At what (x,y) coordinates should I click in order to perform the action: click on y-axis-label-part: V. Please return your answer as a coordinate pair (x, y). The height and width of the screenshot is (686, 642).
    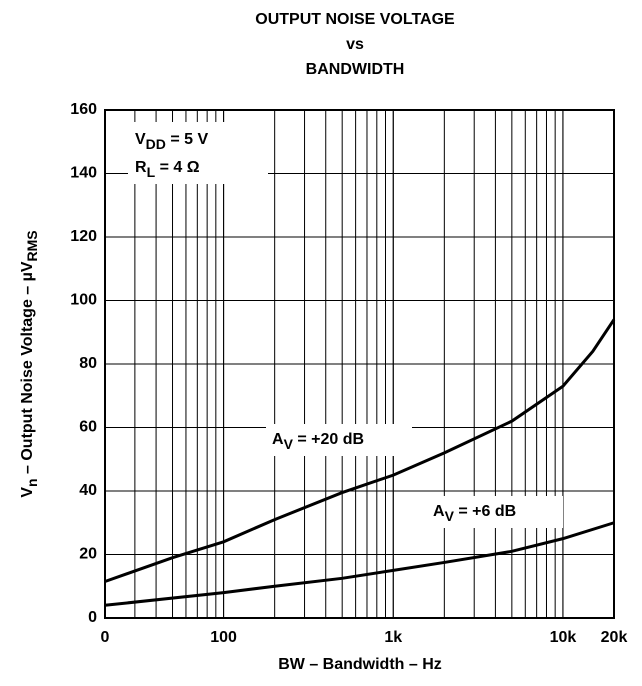
    Looking at the image, I should click on (27, 492).